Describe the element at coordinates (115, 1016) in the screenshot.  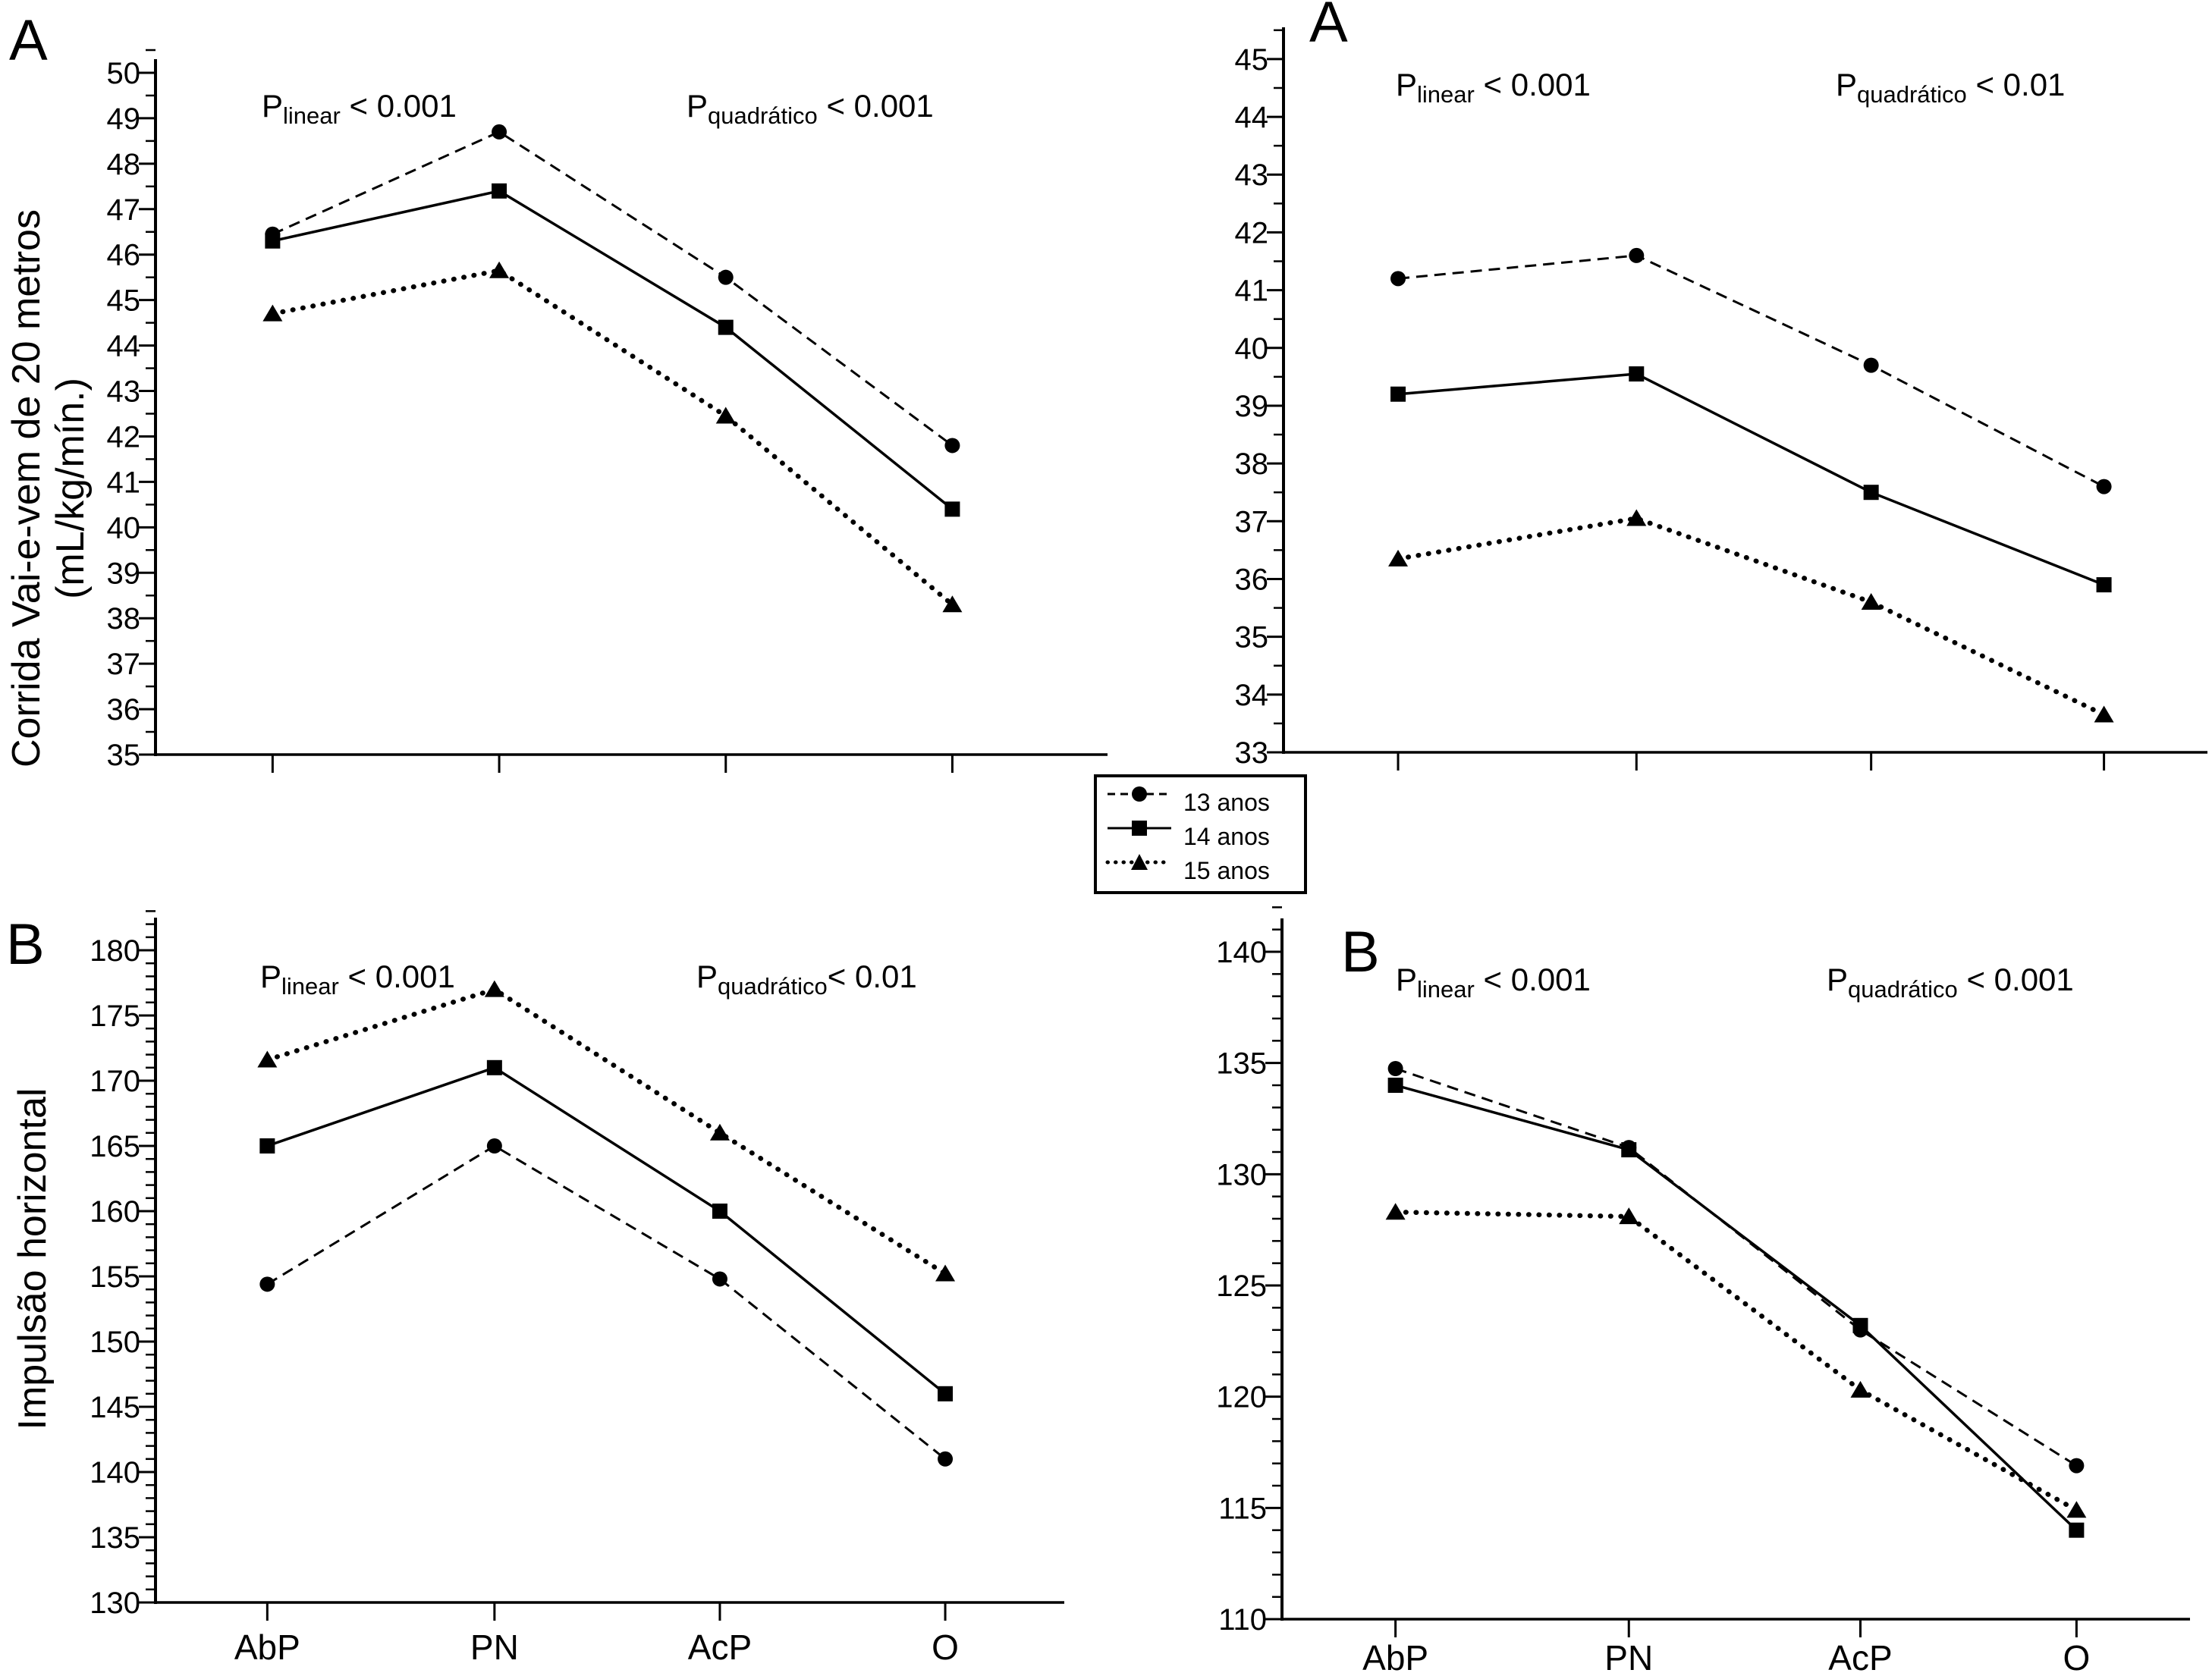
I see `y-tick-label: 175` at that location.